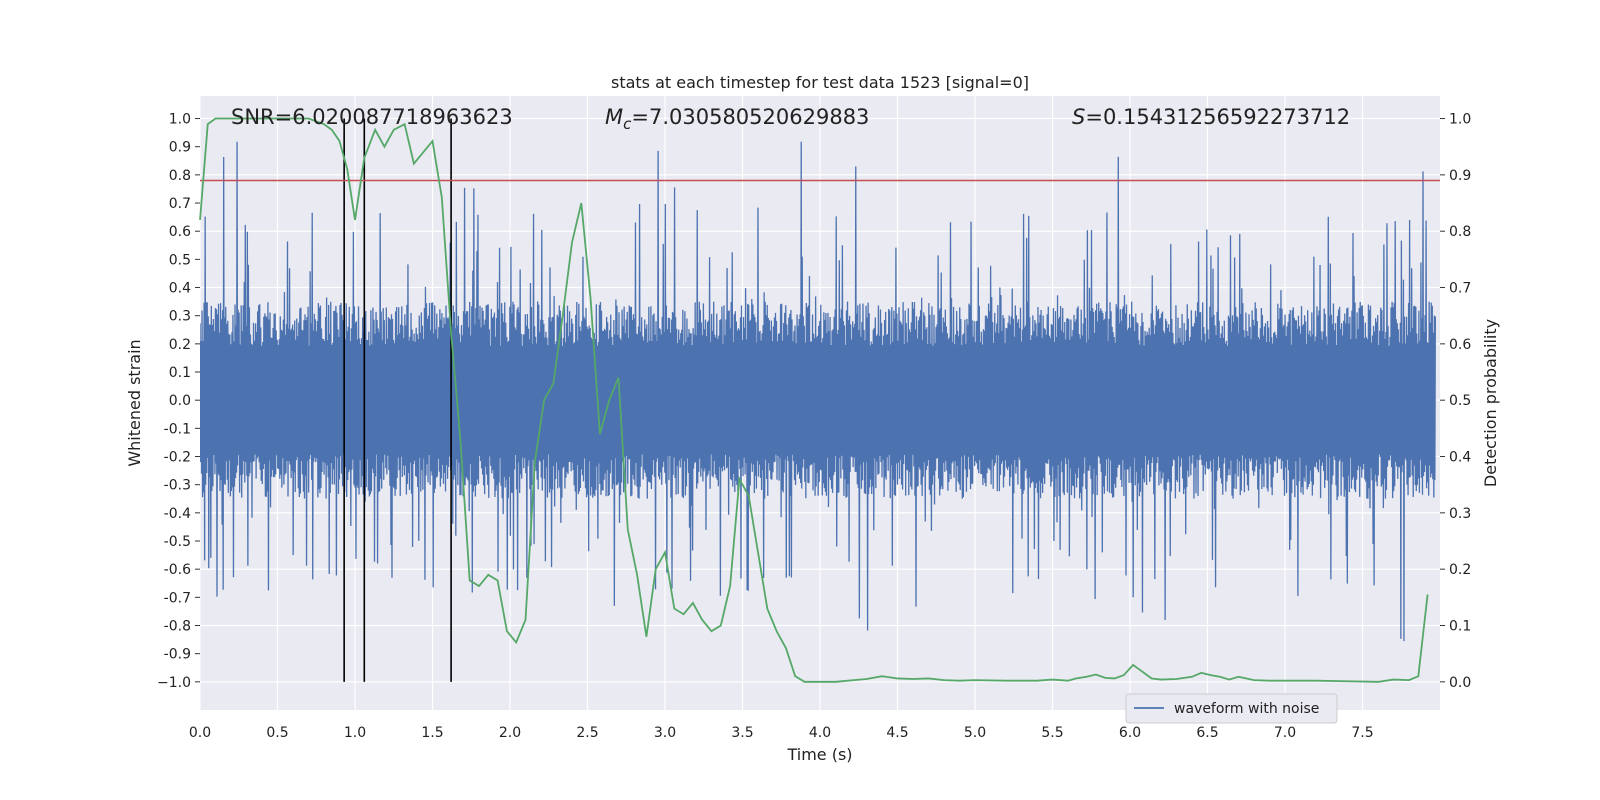 Image resolution: width=1600 pixels, height=800 pixels. Describe the element at coordinates (1460, 120) in the screenshot. I see `right-y-tick-label: 1.0` at that location.